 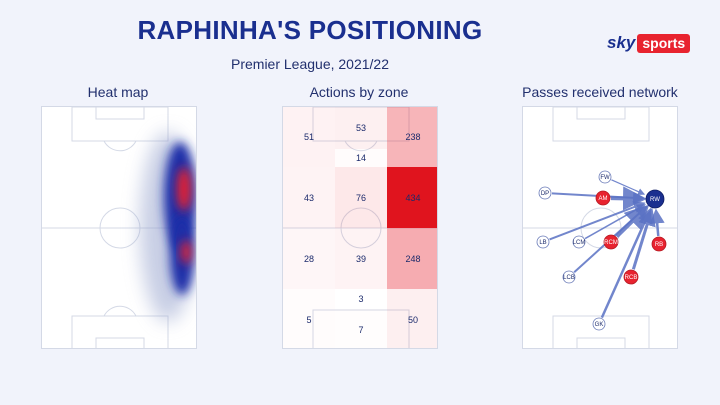 I want to click on zone-bottom-mid-top: 3, so click(x=361, y=299).